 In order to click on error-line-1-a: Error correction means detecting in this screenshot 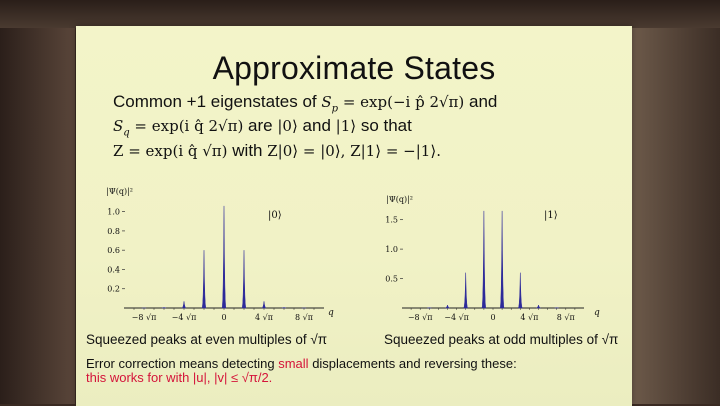, I will do `click(180, 363)`.